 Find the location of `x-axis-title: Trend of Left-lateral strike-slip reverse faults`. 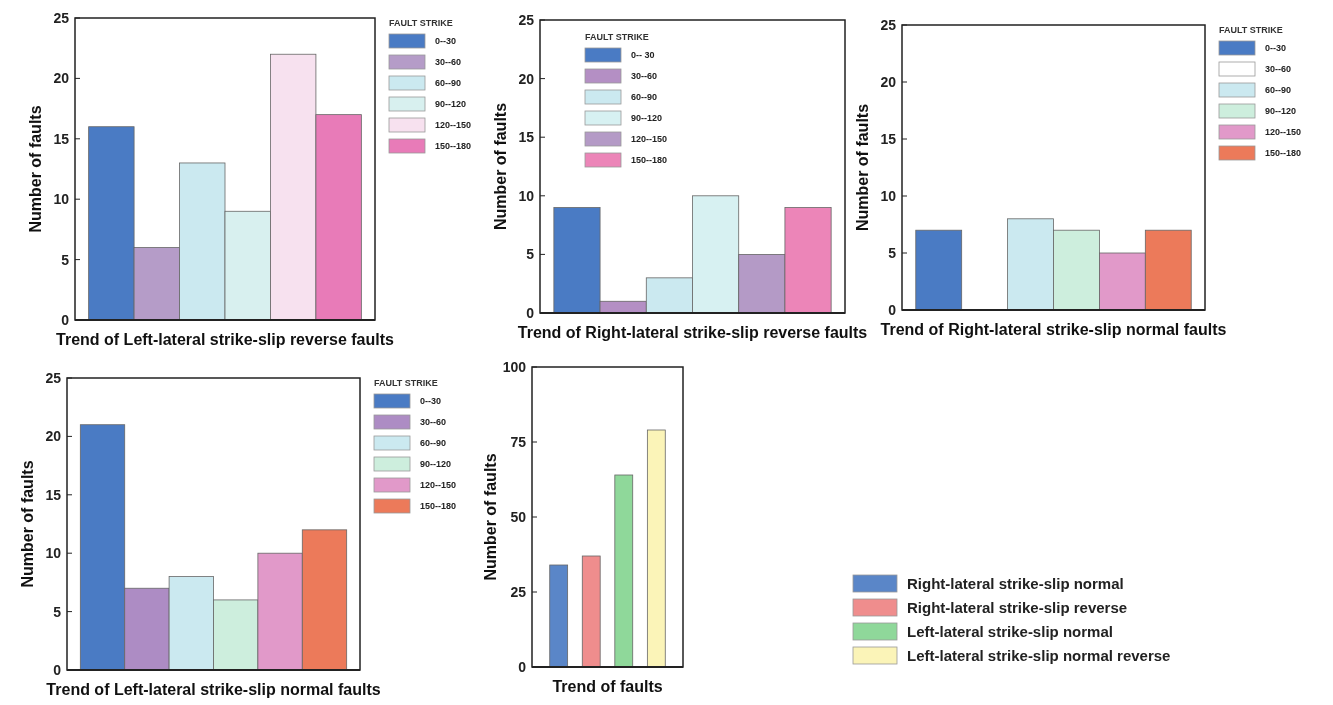

x-axis-title: Trend of Left-lateral strike-slip reverse faults is located at coordinates (225, 339).